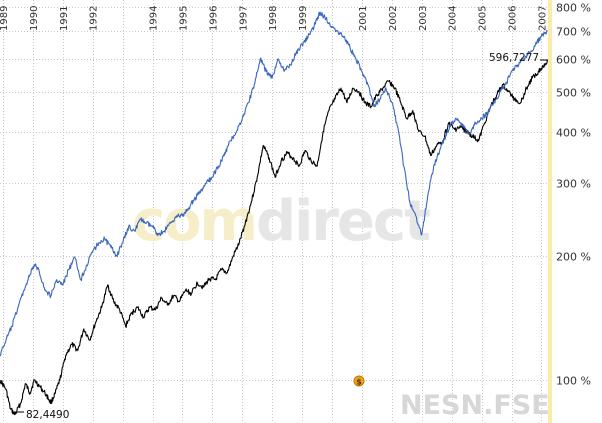  I want to click on x-tick-label-2002: 2002, so click(393, 18).